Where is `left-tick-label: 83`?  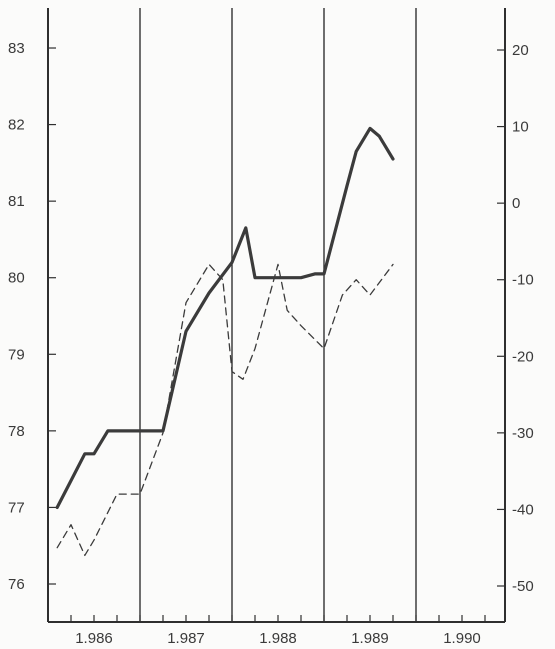
left-tick-label: 83 is located at coordinates (16, 48).